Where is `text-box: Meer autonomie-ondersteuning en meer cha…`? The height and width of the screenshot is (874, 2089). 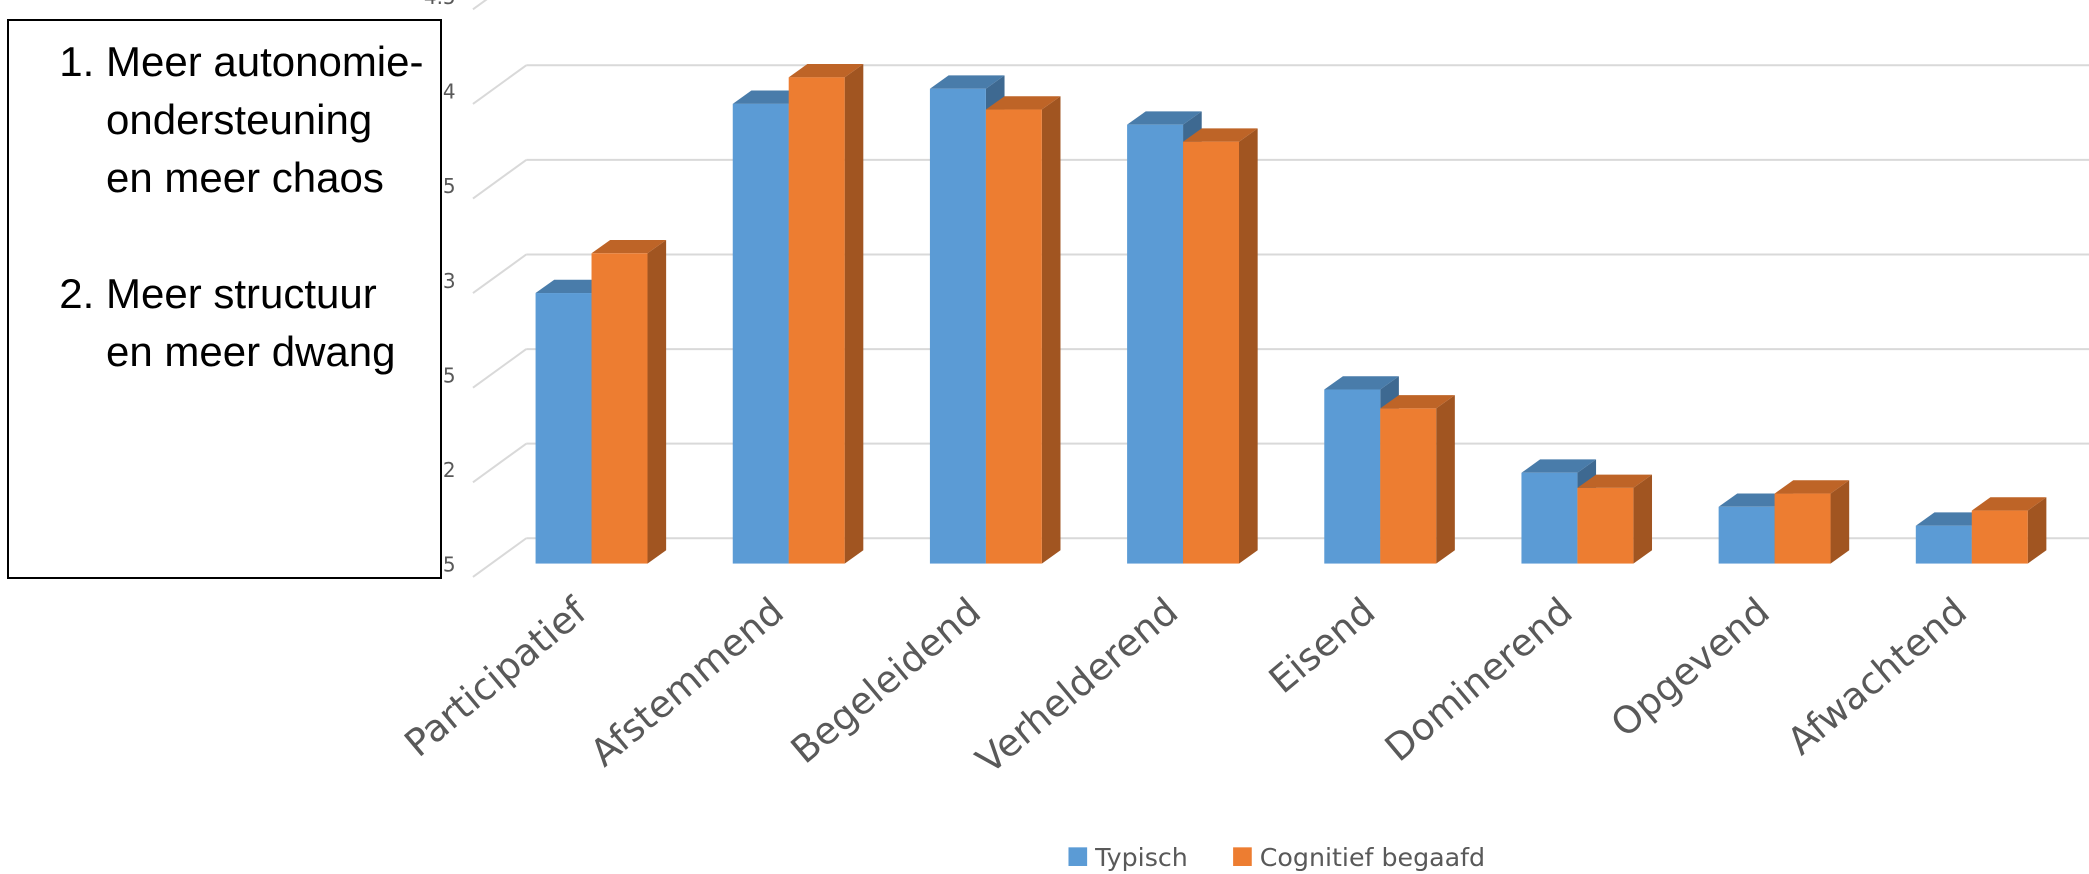
text-box: Meer autonomie-ondersteuning en meer cha… is located at coordinates (224, 299).